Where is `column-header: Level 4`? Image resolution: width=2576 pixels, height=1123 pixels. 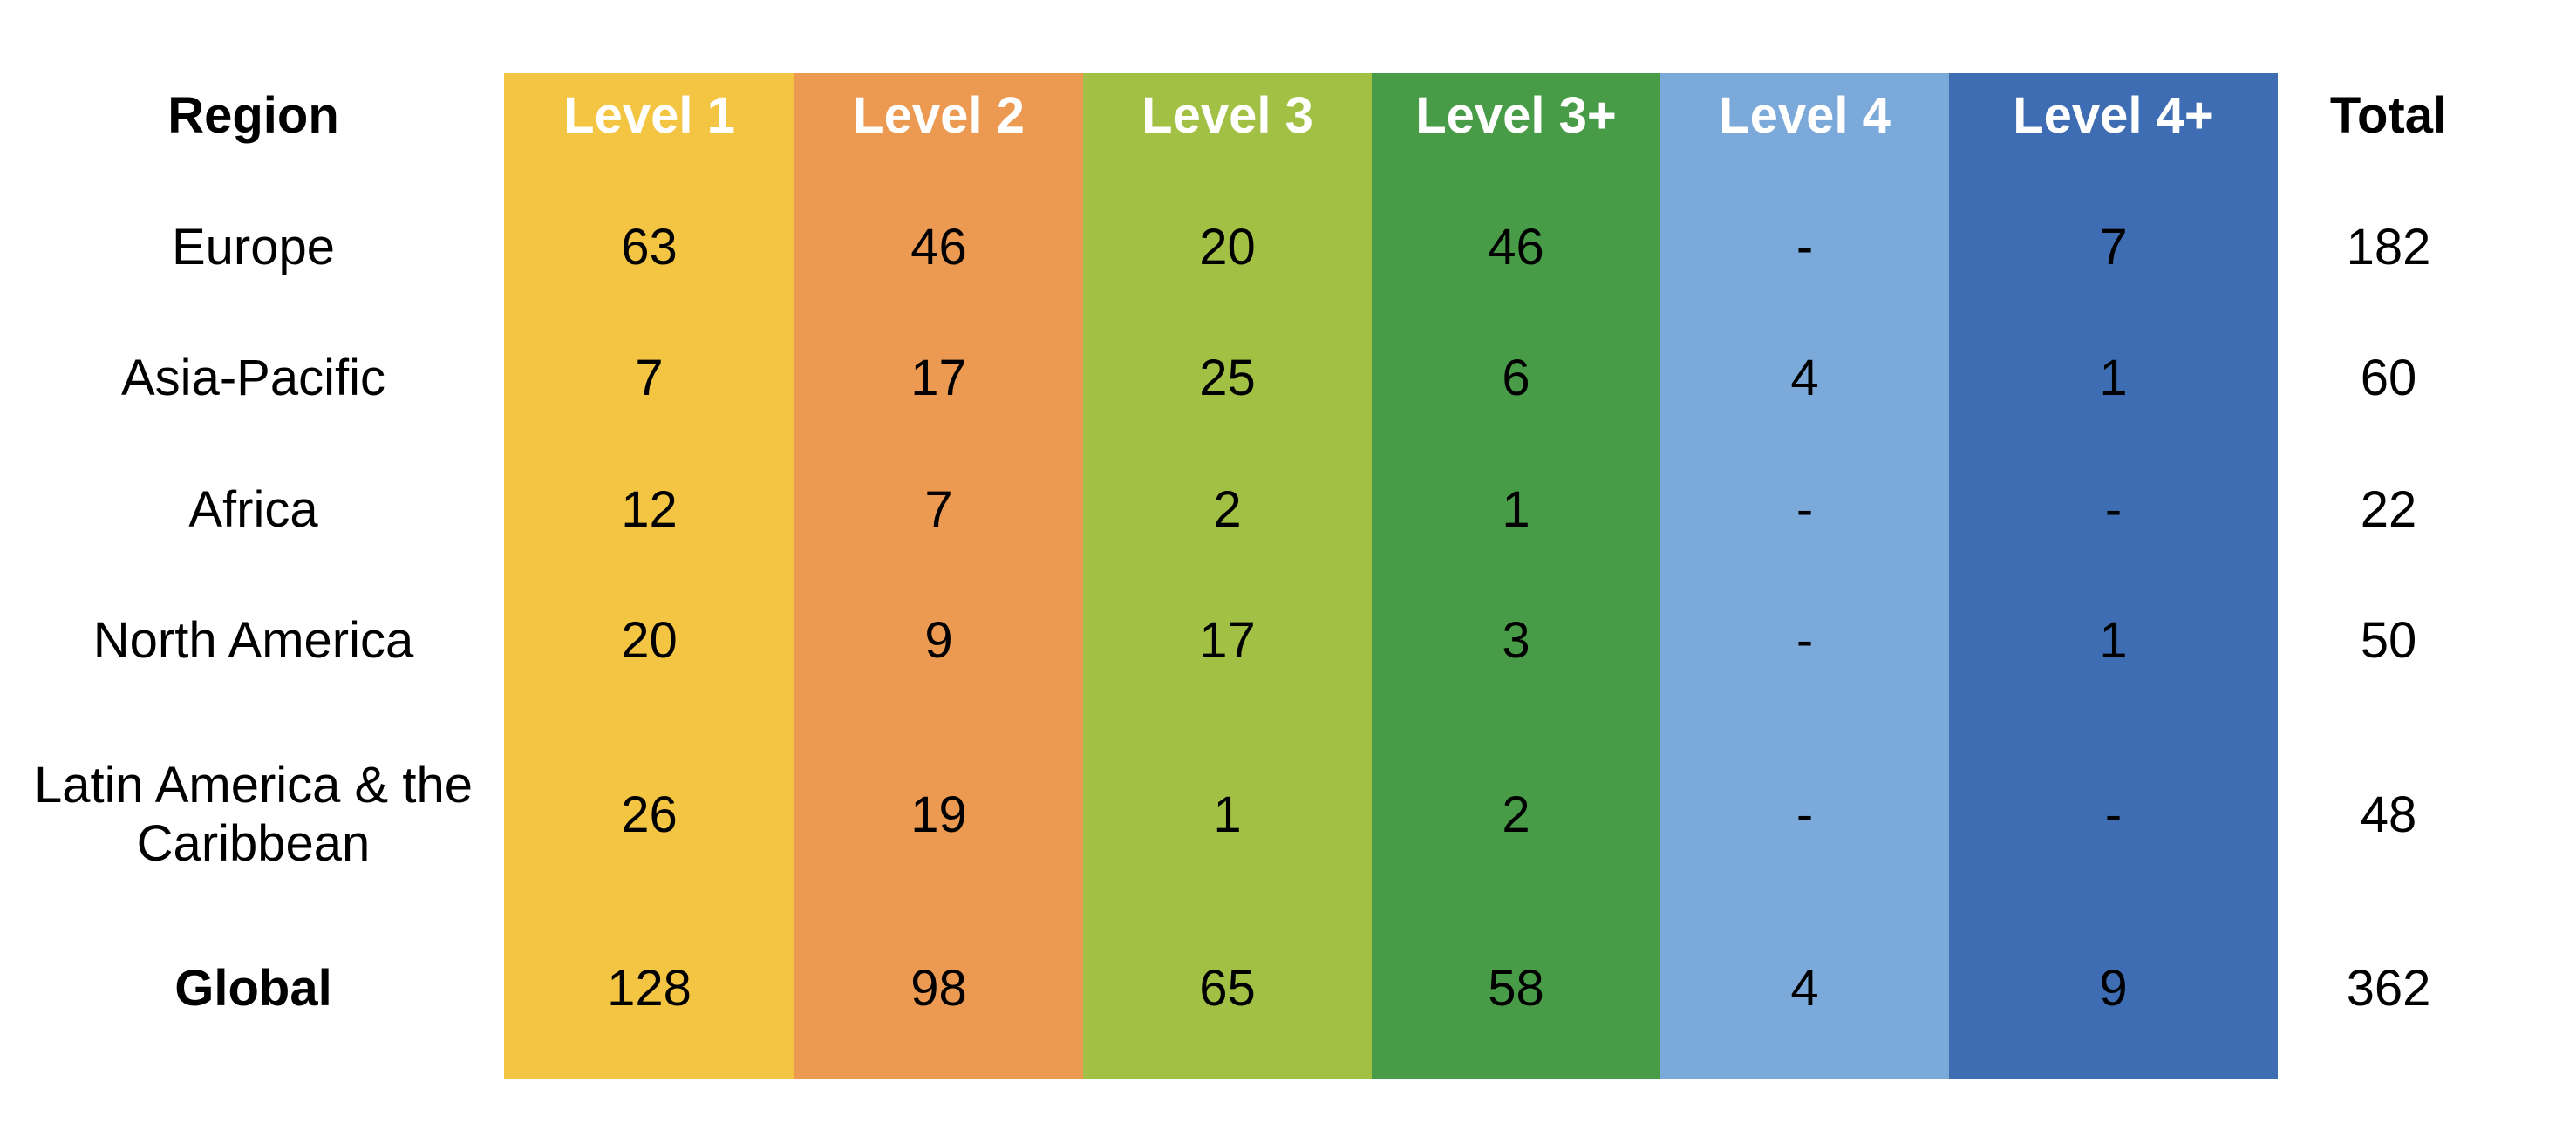
column-header: Level 4 is located at coordinates (1805, 115).